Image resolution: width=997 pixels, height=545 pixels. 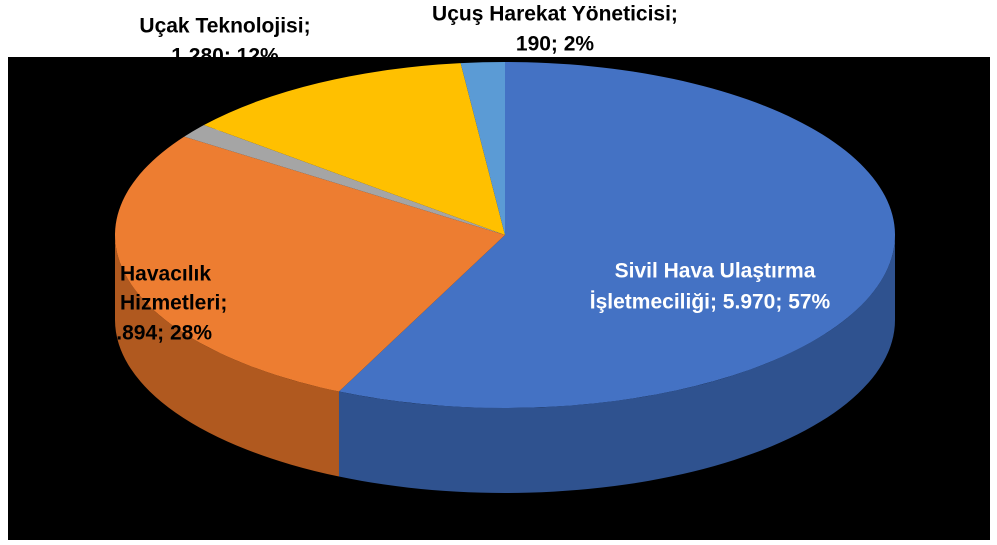 I want to click on slice-side, so click(x=227, y=356).